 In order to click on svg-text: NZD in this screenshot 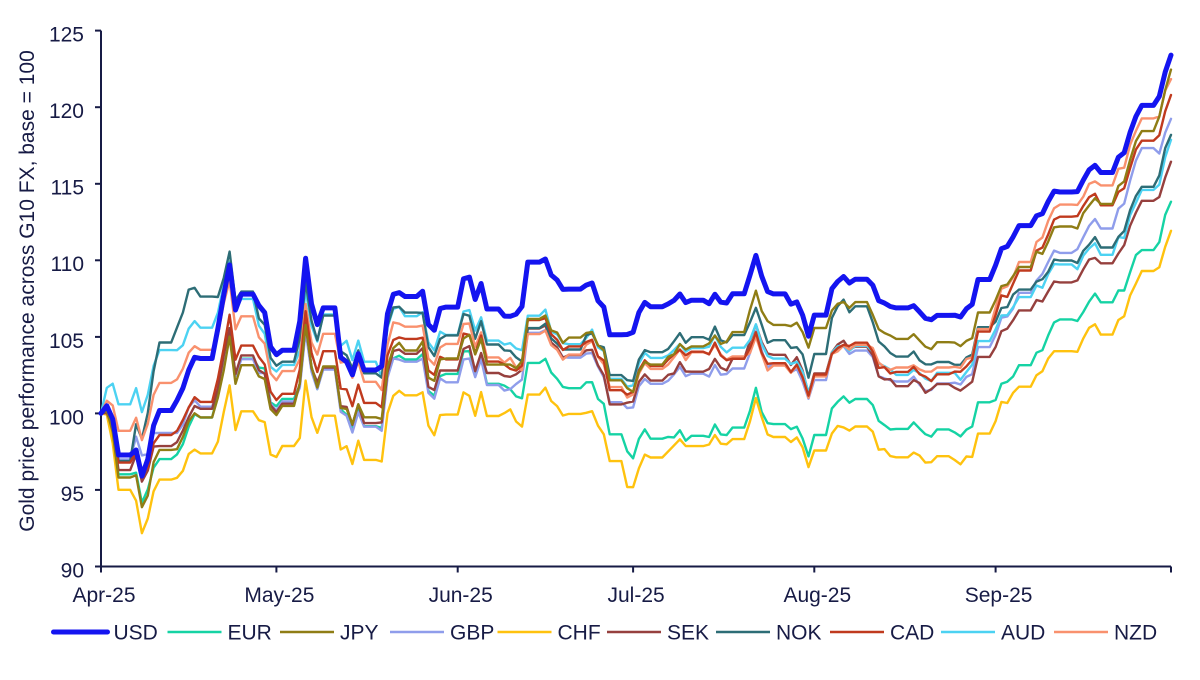, I will do `click(1135, 633)`.